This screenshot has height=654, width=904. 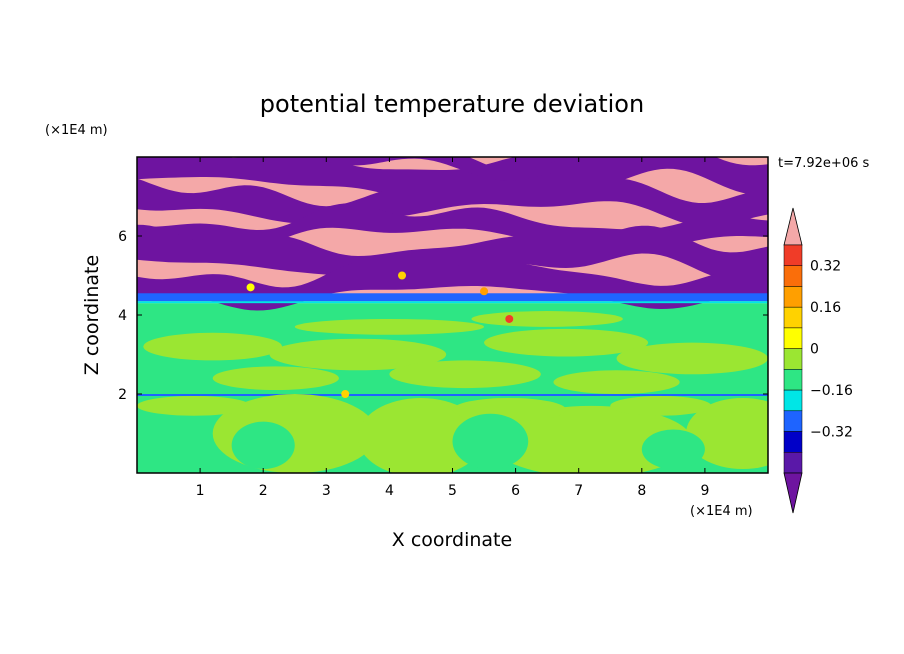 I want to click on y-tick-label: 4, so click(x=122, y=316).